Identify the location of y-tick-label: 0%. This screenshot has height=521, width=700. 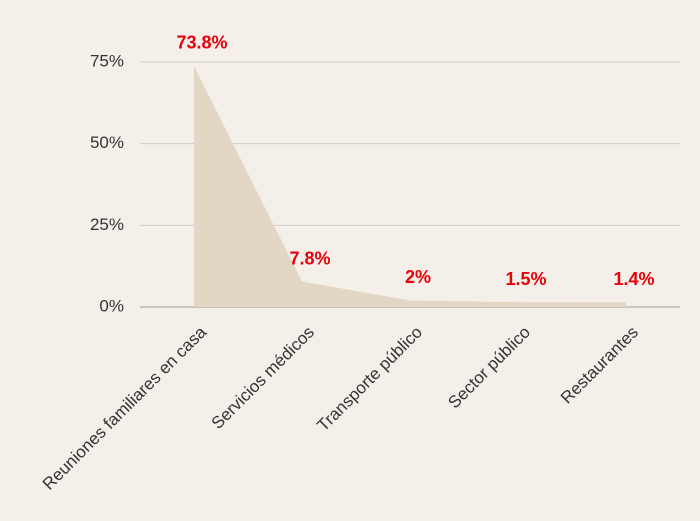
(111, 305).